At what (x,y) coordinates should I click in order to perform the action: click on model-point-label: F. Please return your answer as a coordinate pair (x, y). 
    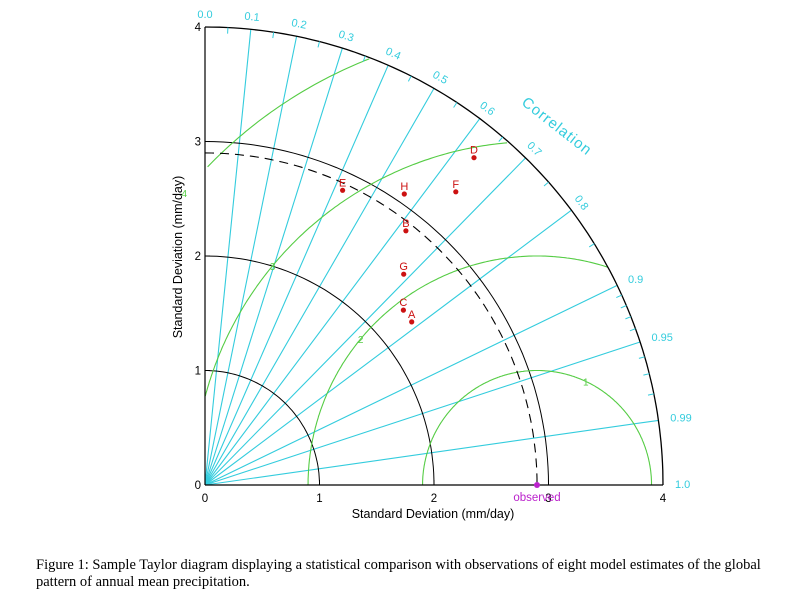
    Looking at the image, I should click on (455, 185).